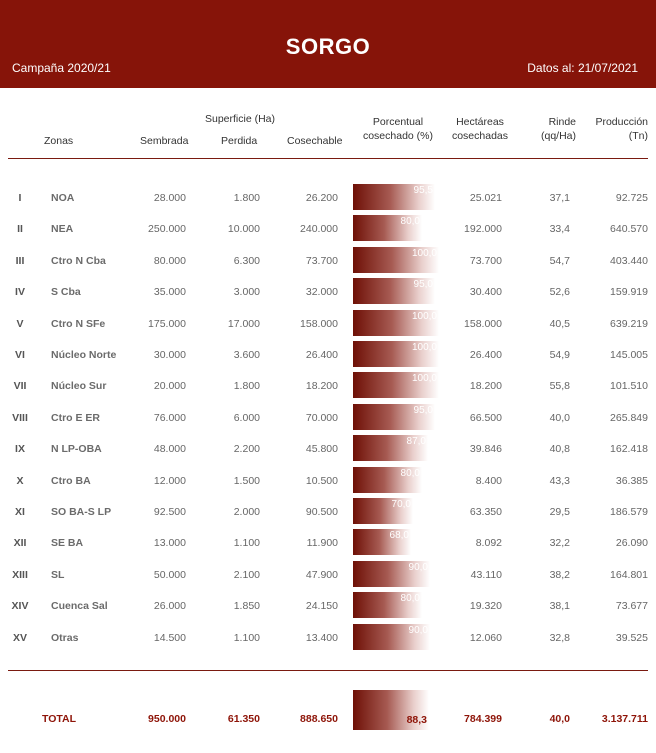 This screenshot has height=753, width=656. Describe the element at coordinates (321, 512) in the screenshot. I see `row-cosechable: 90.500` at that location.